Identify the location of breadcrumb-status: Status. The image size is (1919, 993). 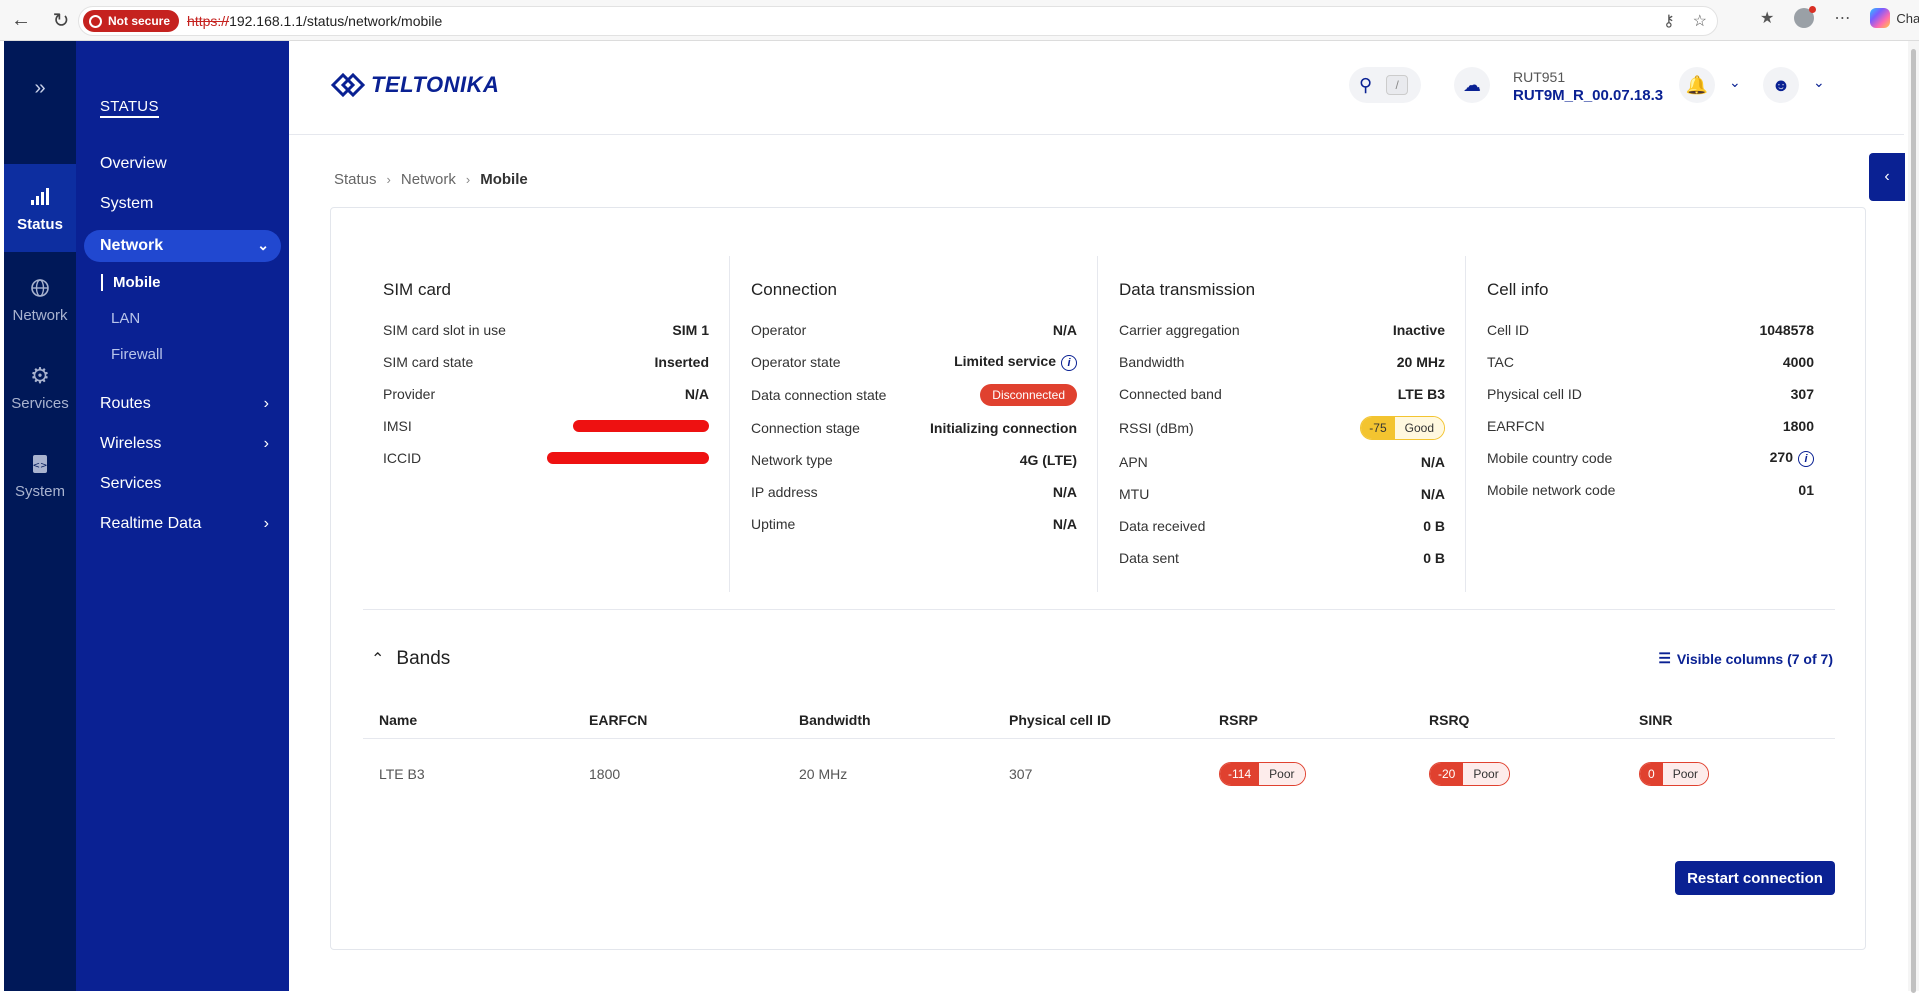
(355, 179).